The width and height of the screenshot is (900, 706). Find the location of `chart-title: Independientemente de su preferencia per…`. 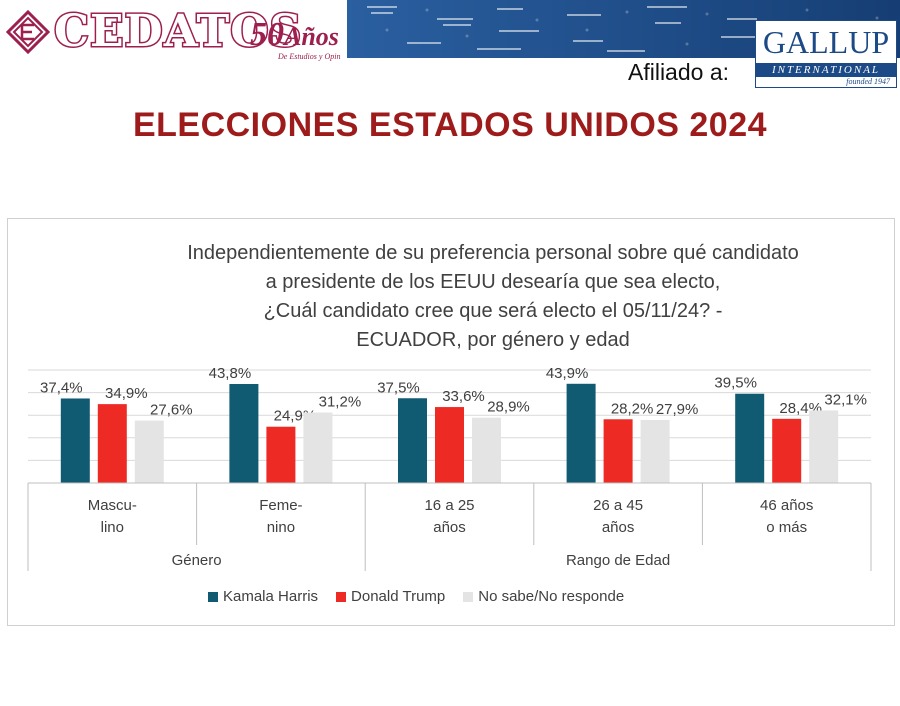

chart-title: Independientemente de su preferencia per… is located at coordinates (493, 297).